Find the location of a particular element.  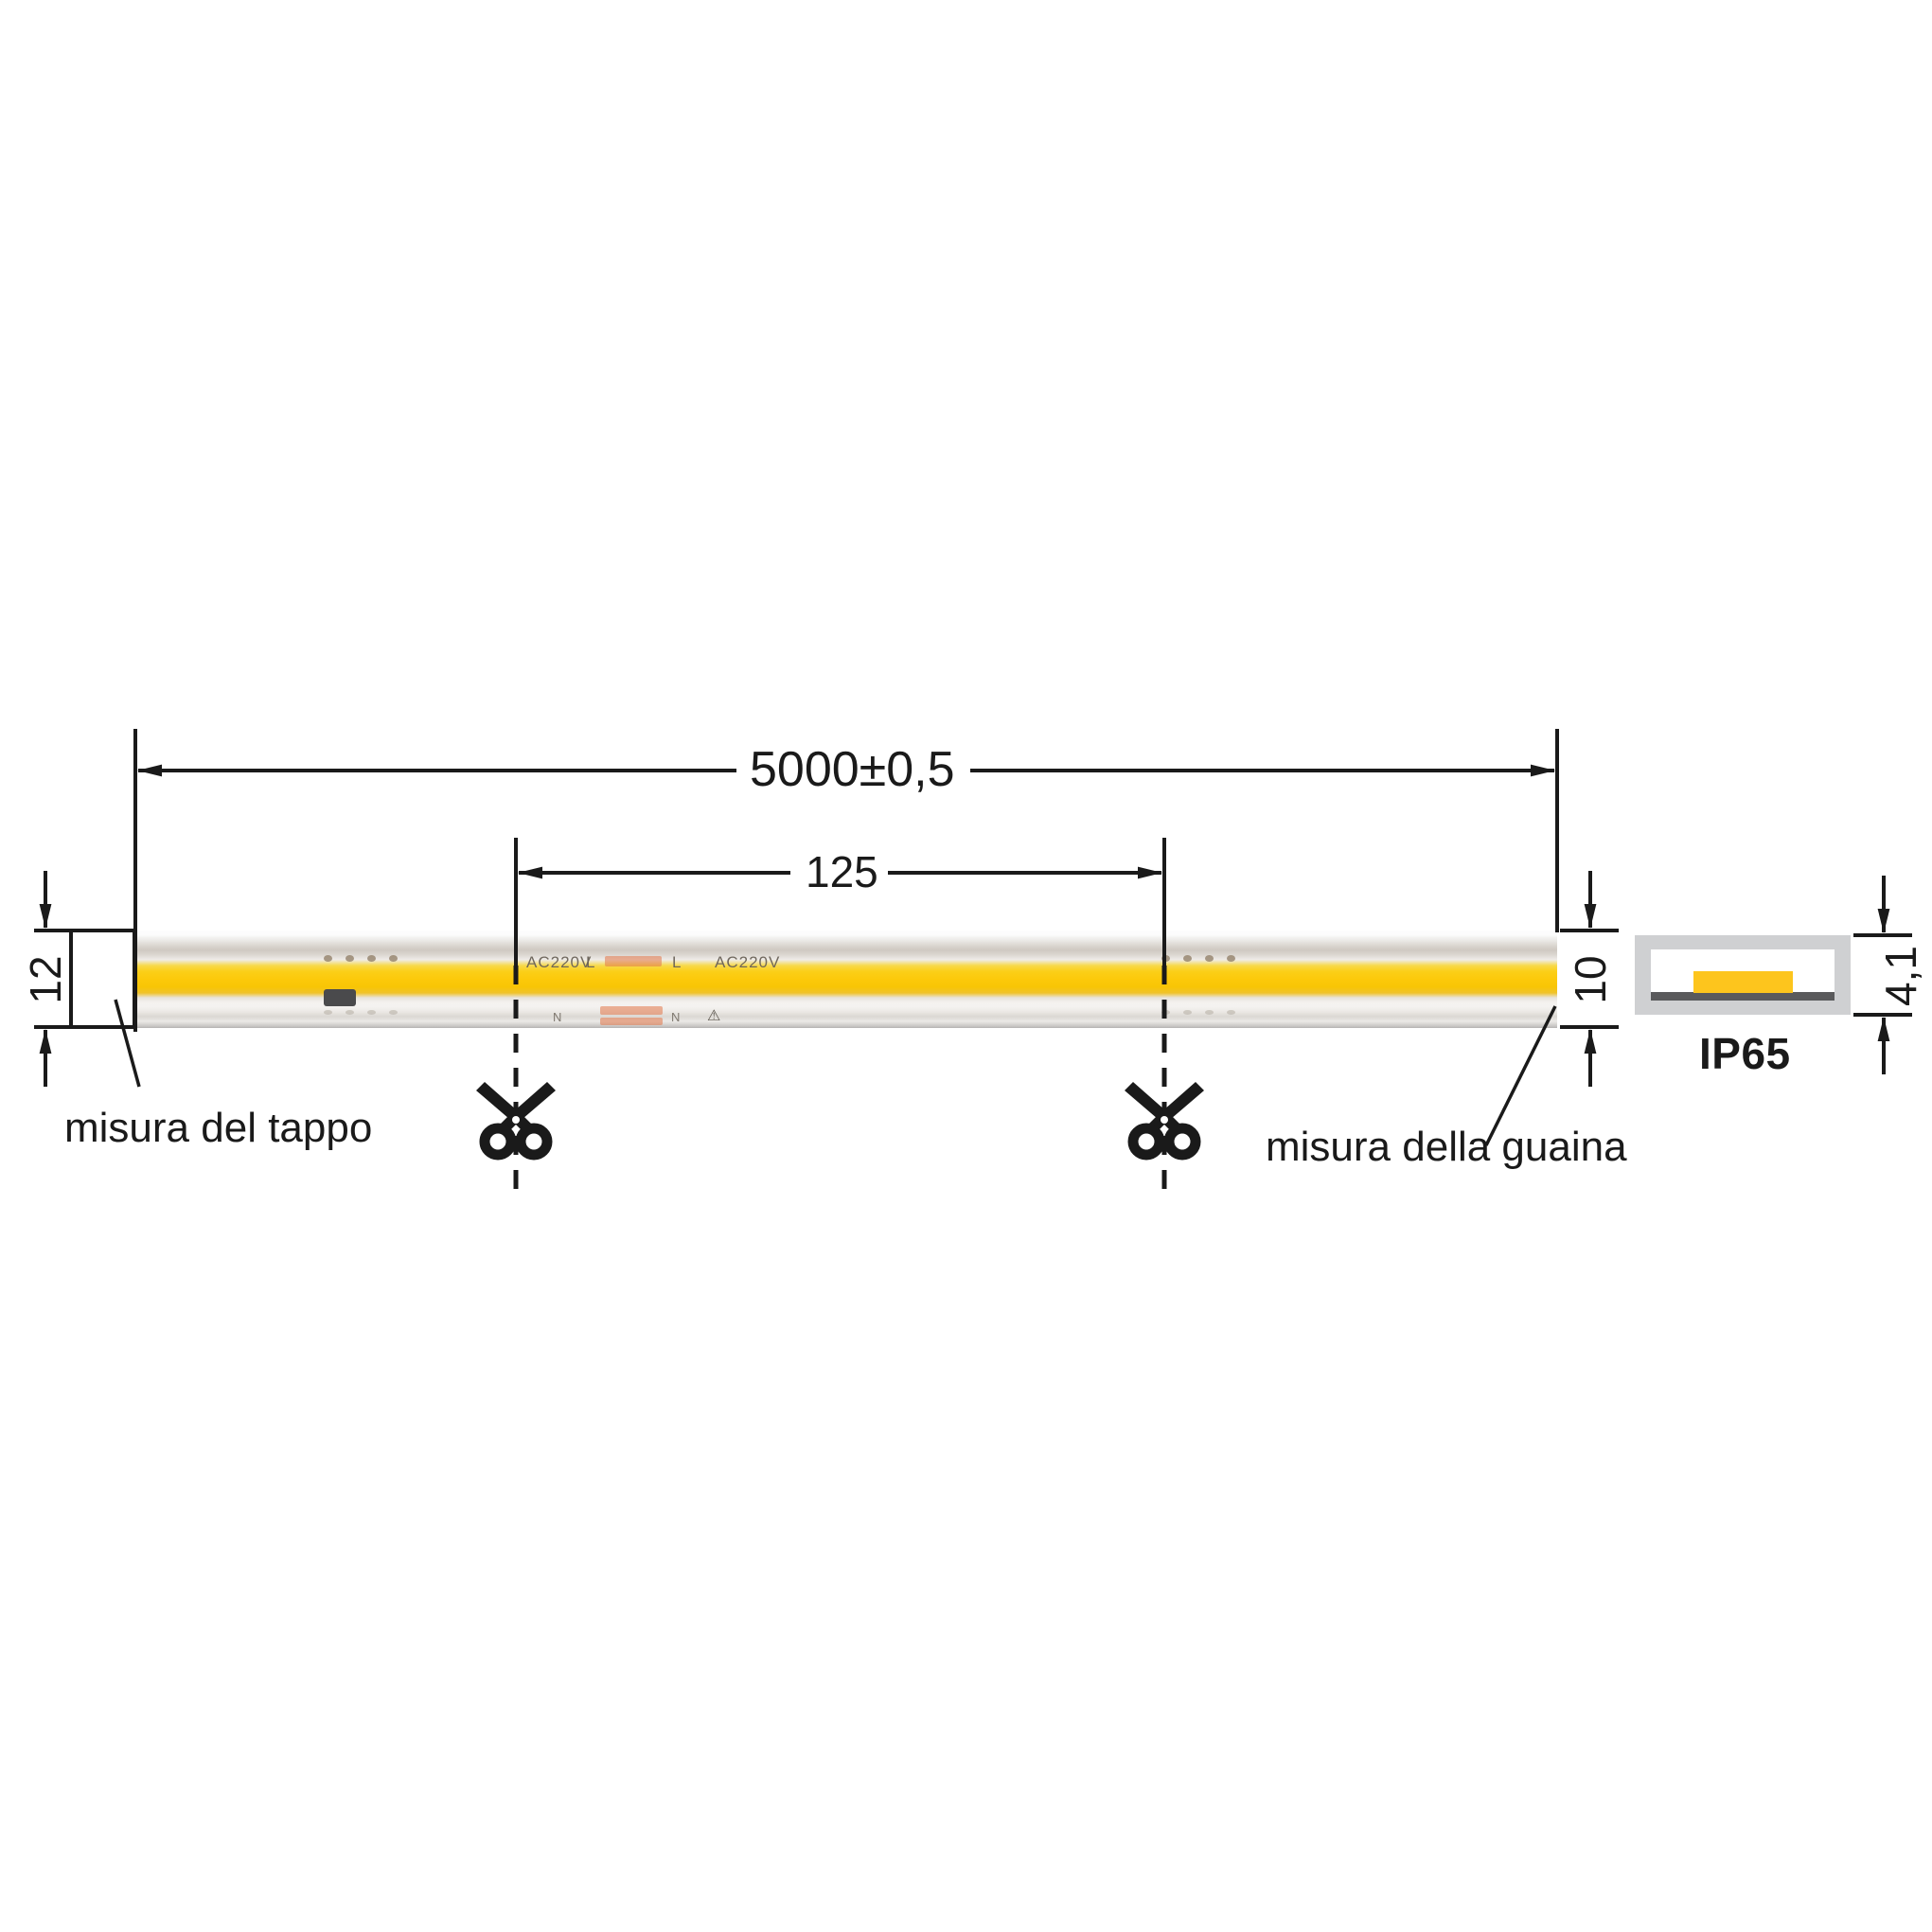

dimension-sheath-height: 10 is located at coordinates (1590, 979).